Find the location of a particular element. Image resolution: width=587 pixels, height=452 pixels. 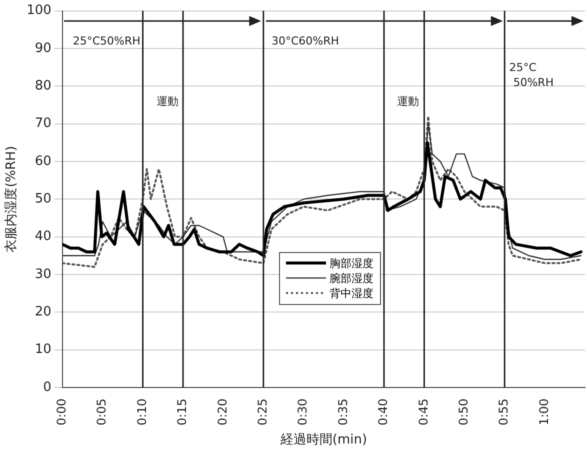

x-tick-label: 0:20 is located at coordinates (222, 412).